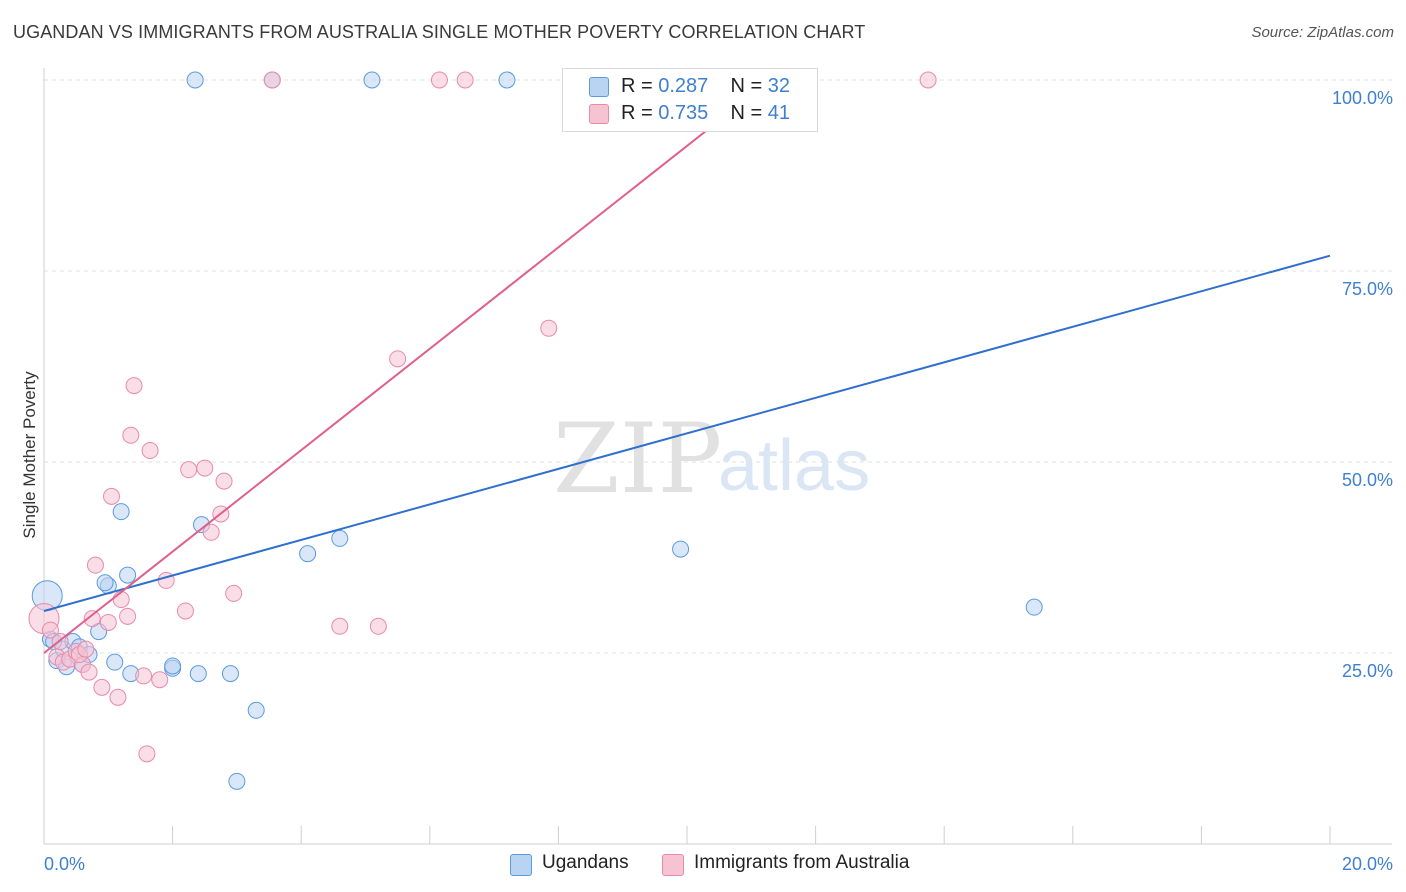 The width and height of the screenshot is (1406, 892). What do you see at coordinates (64, 864) in the screenshot?
I see `x-tick-label: 0.0%` at bounding box center [64, 864].